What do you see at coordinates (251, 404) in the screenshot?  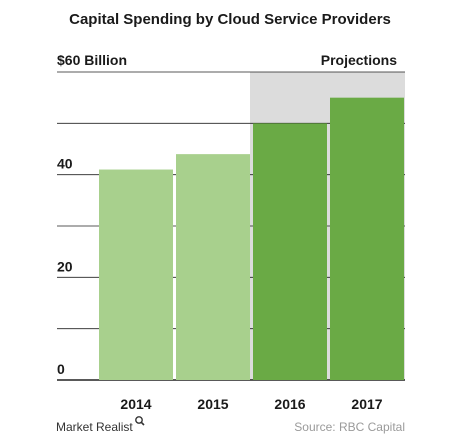 I see `x-axis-labels: 2014 2015 2016 2017` at bounding box center [251, 404].